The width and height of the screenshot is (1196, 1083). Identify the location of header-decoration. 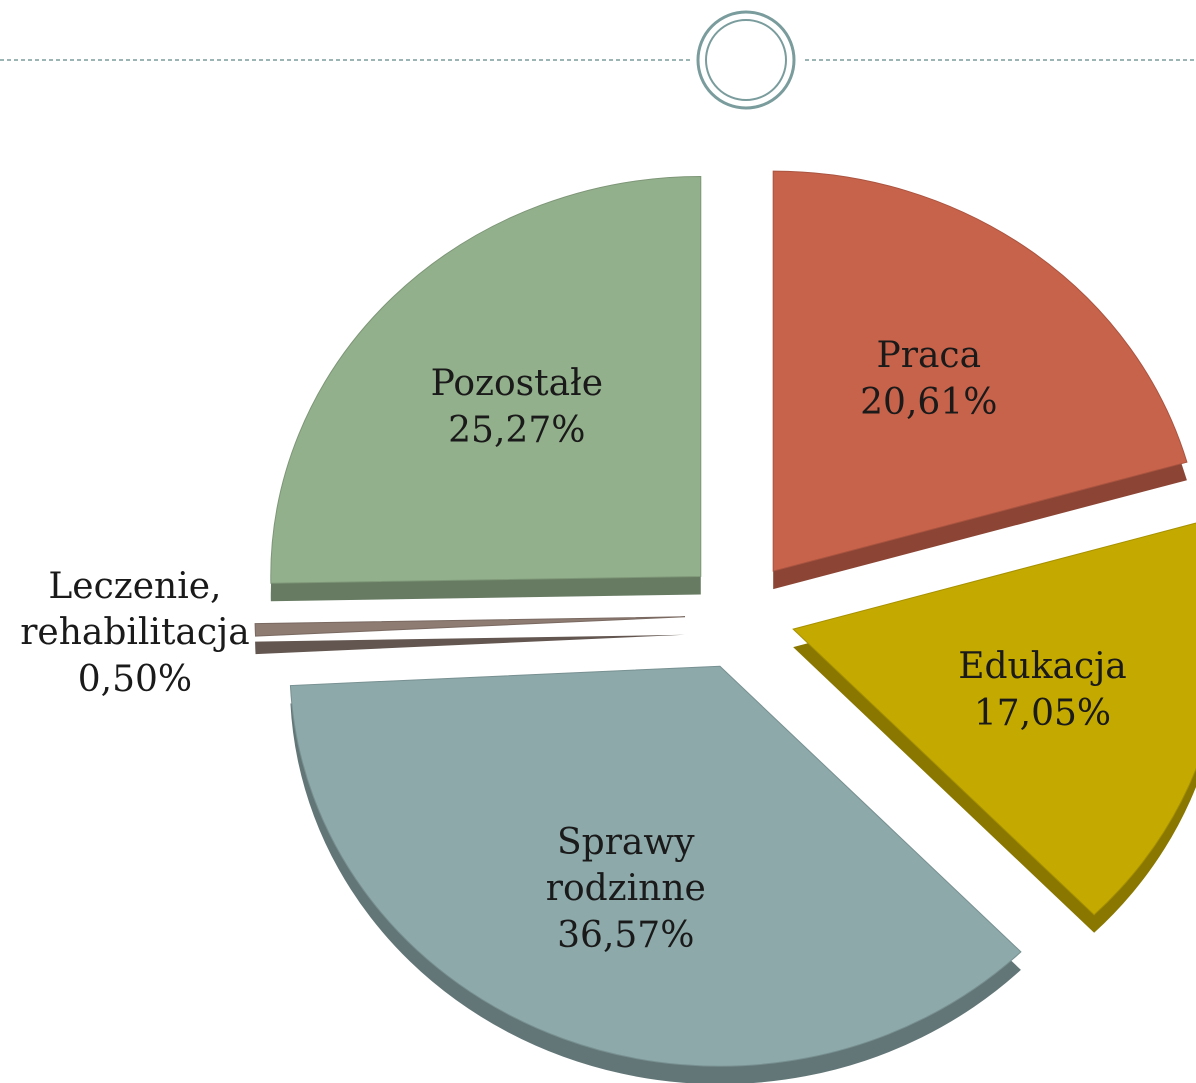
(598, 60).